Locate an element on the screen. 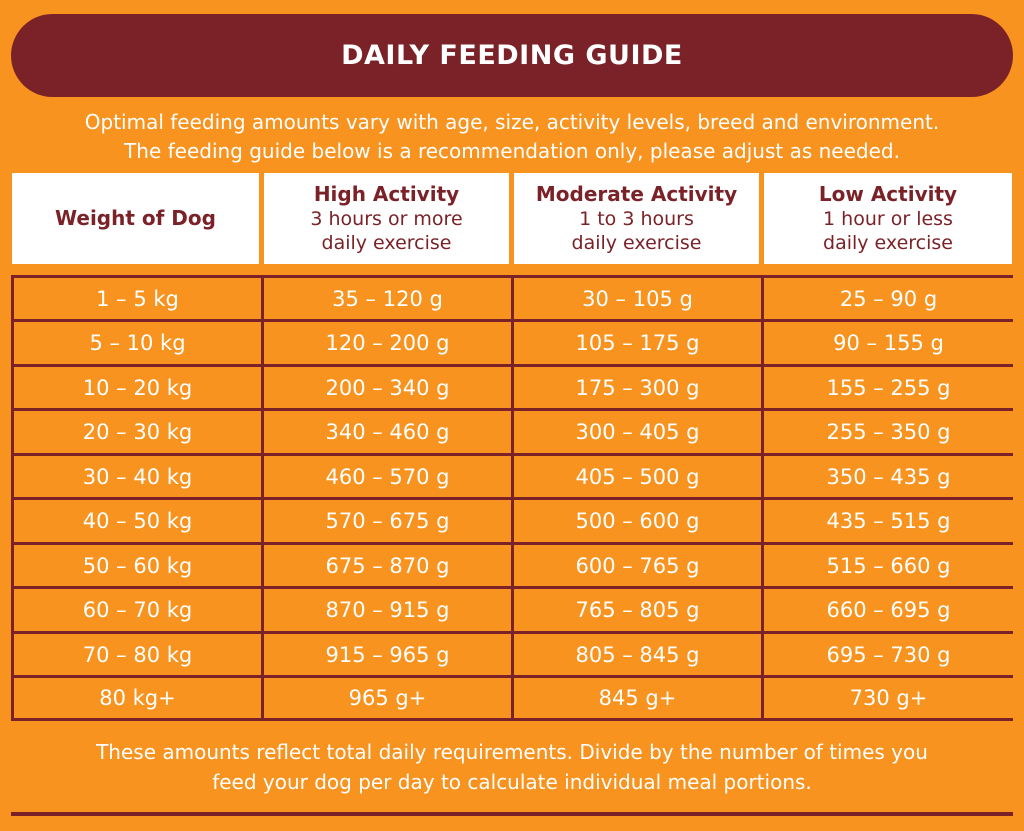 Image resolution: width=1024 pixels, height=831 pixels. table-row: 1 – 5 kg 35 – 120 g 30 – 105 g 25 – 90 g is located at coordinates (512, 297).